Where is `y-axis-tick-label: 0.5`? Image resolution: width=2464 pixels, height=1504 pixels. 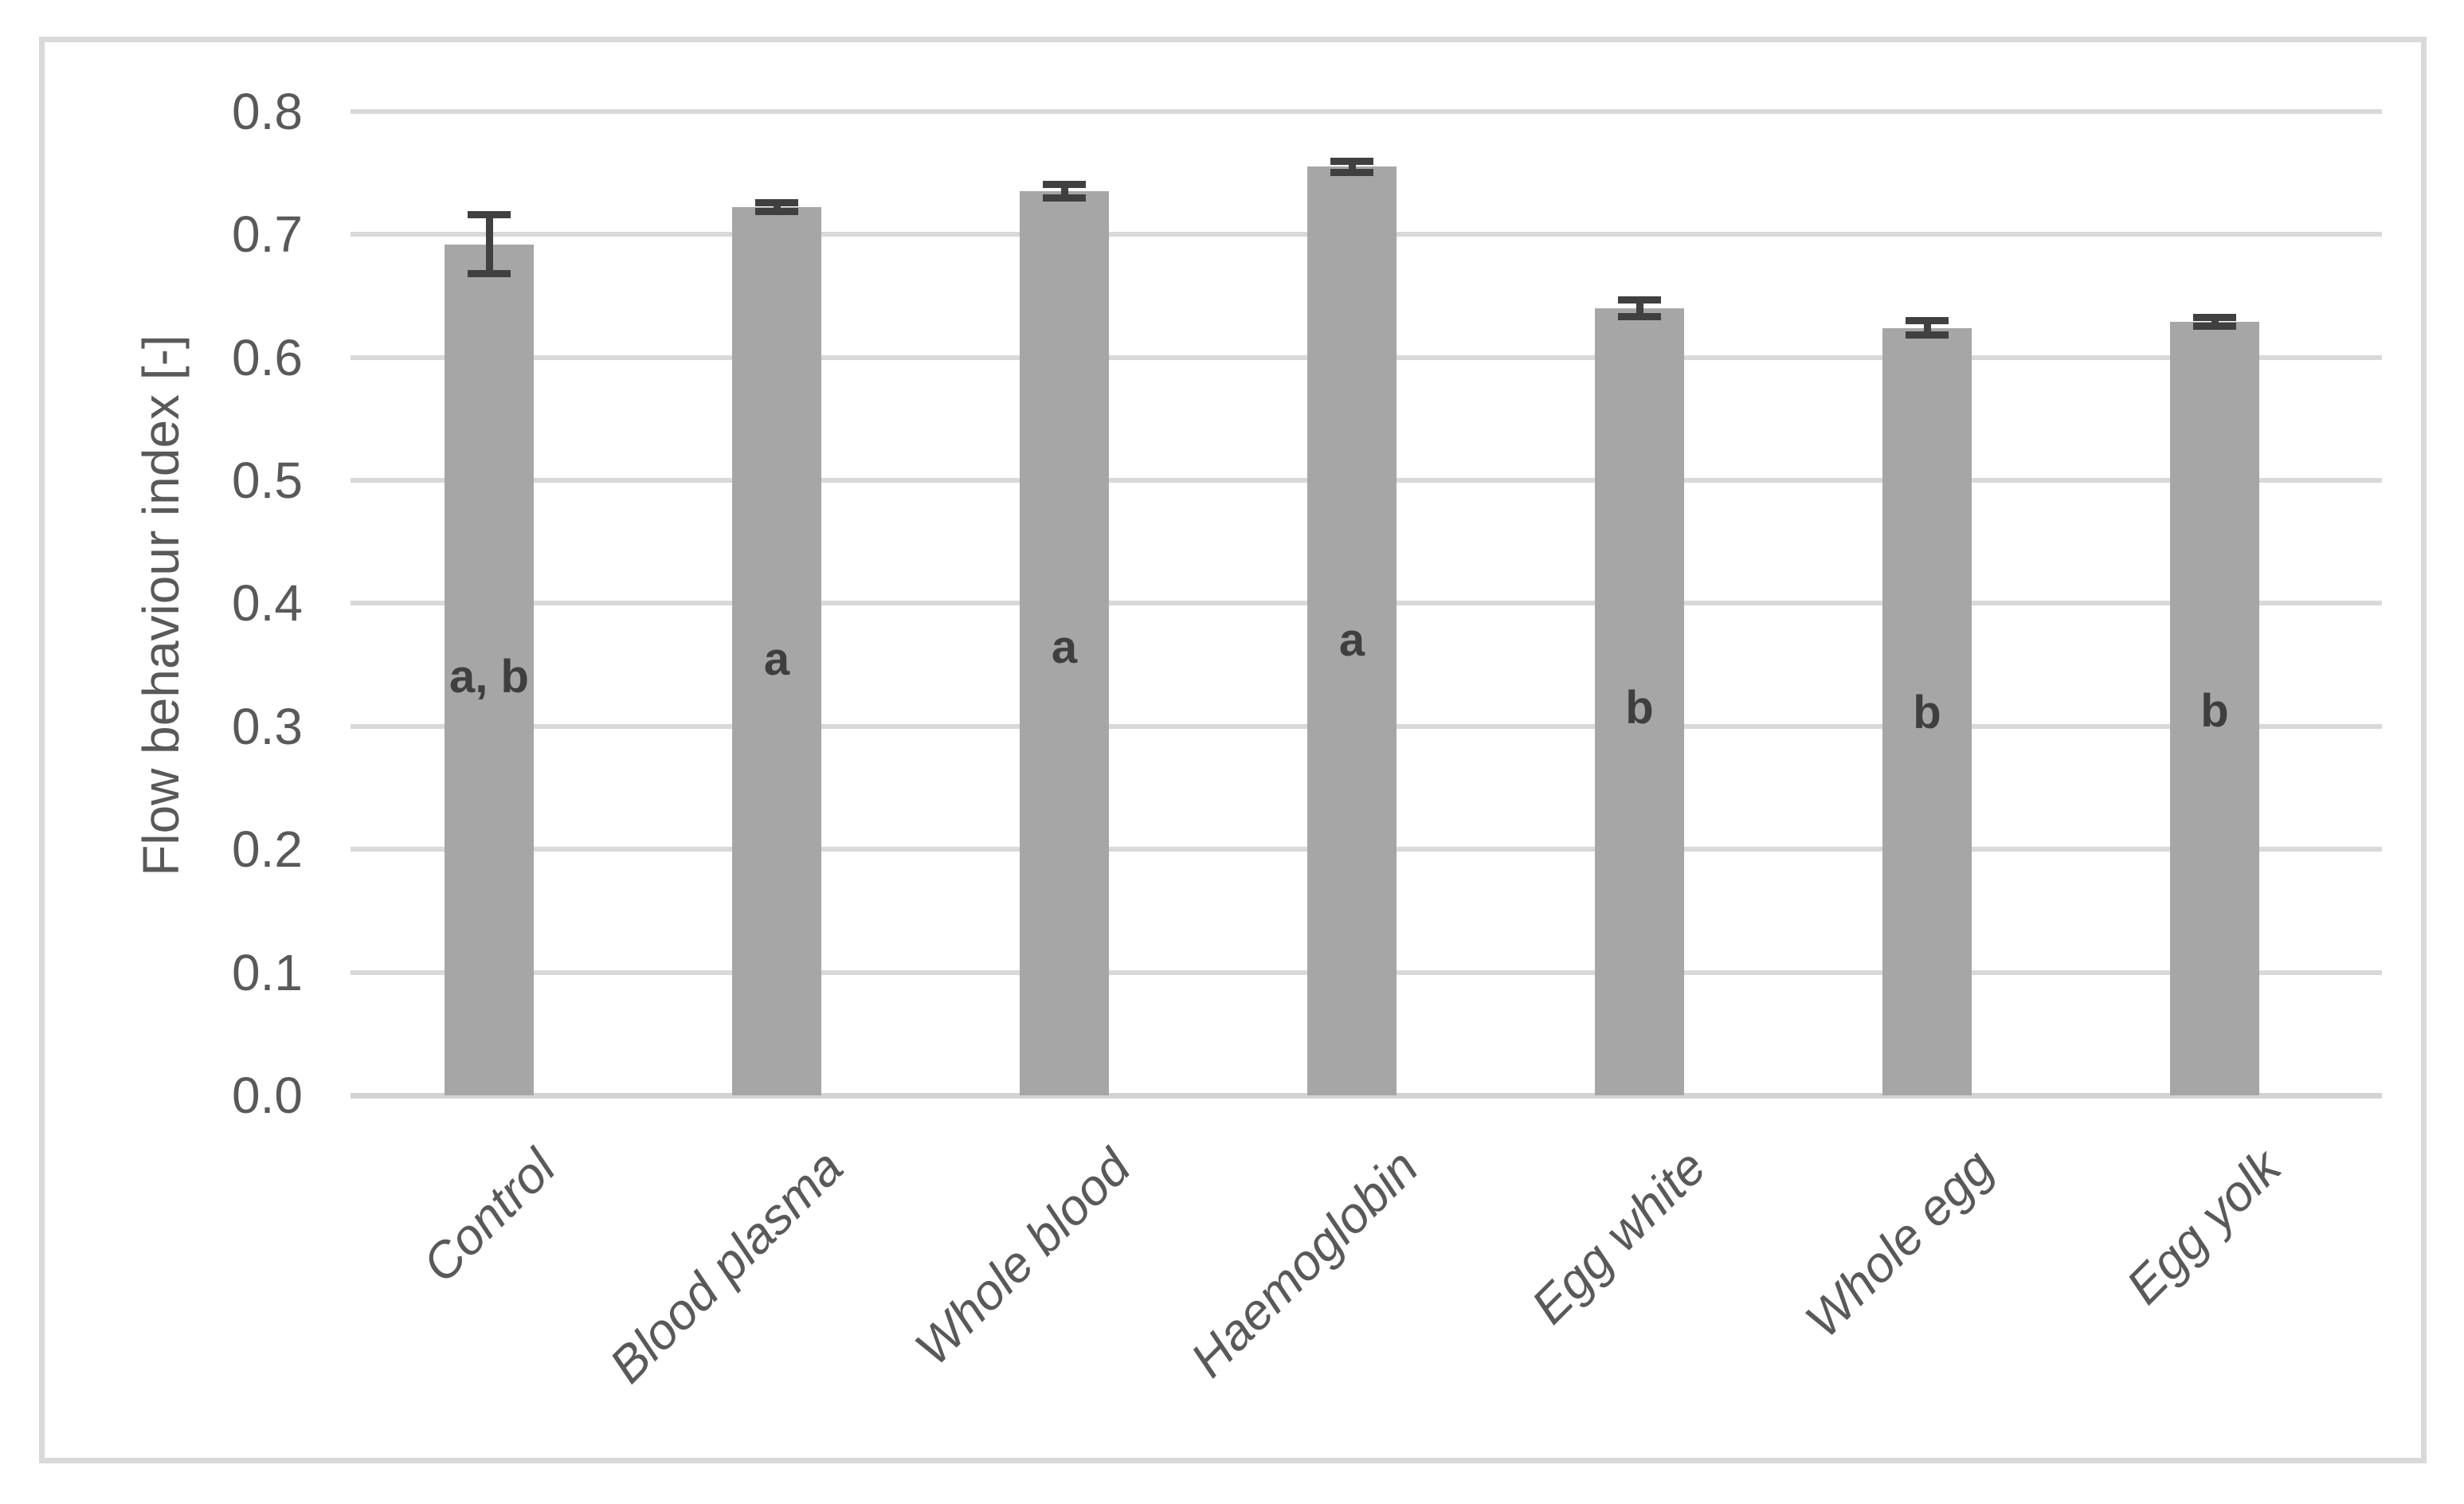 y-axis-tick-label: 0.5 is located at coordinates (267, 480).